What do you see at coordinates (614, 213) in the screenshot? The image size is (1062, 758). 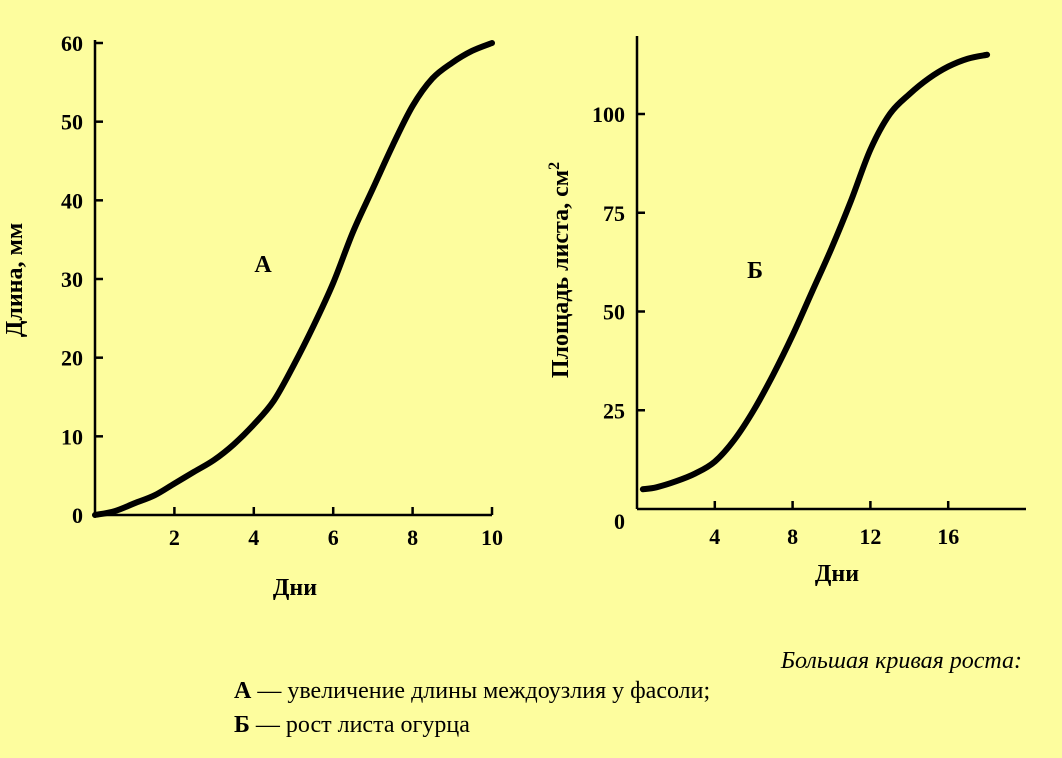 I see `chart-b-y-tick-label: 75` at bounding box center [614, 213].